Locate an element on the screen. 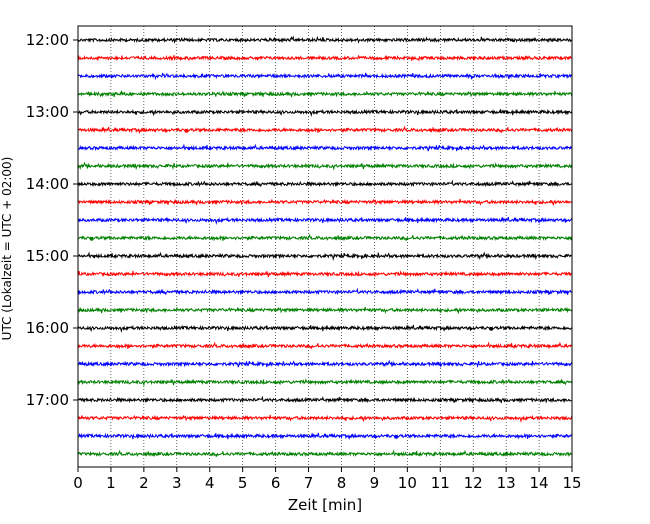 Image resolution: width=650 pixels, height=524 pixels. y-axis-ticks: 12:00 13:00 14:00 15:00 16:00 17:00 is located at coordinates (52, 220).